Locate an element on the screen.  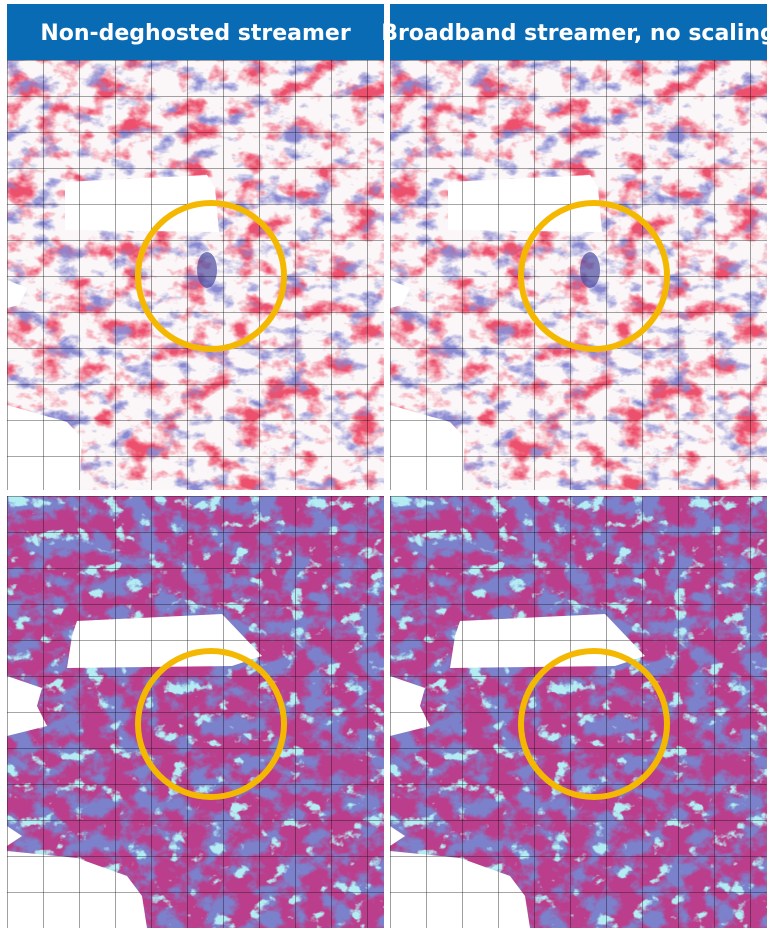
header-title: Non-deghosted streamer is located at coordinates (195, 33).